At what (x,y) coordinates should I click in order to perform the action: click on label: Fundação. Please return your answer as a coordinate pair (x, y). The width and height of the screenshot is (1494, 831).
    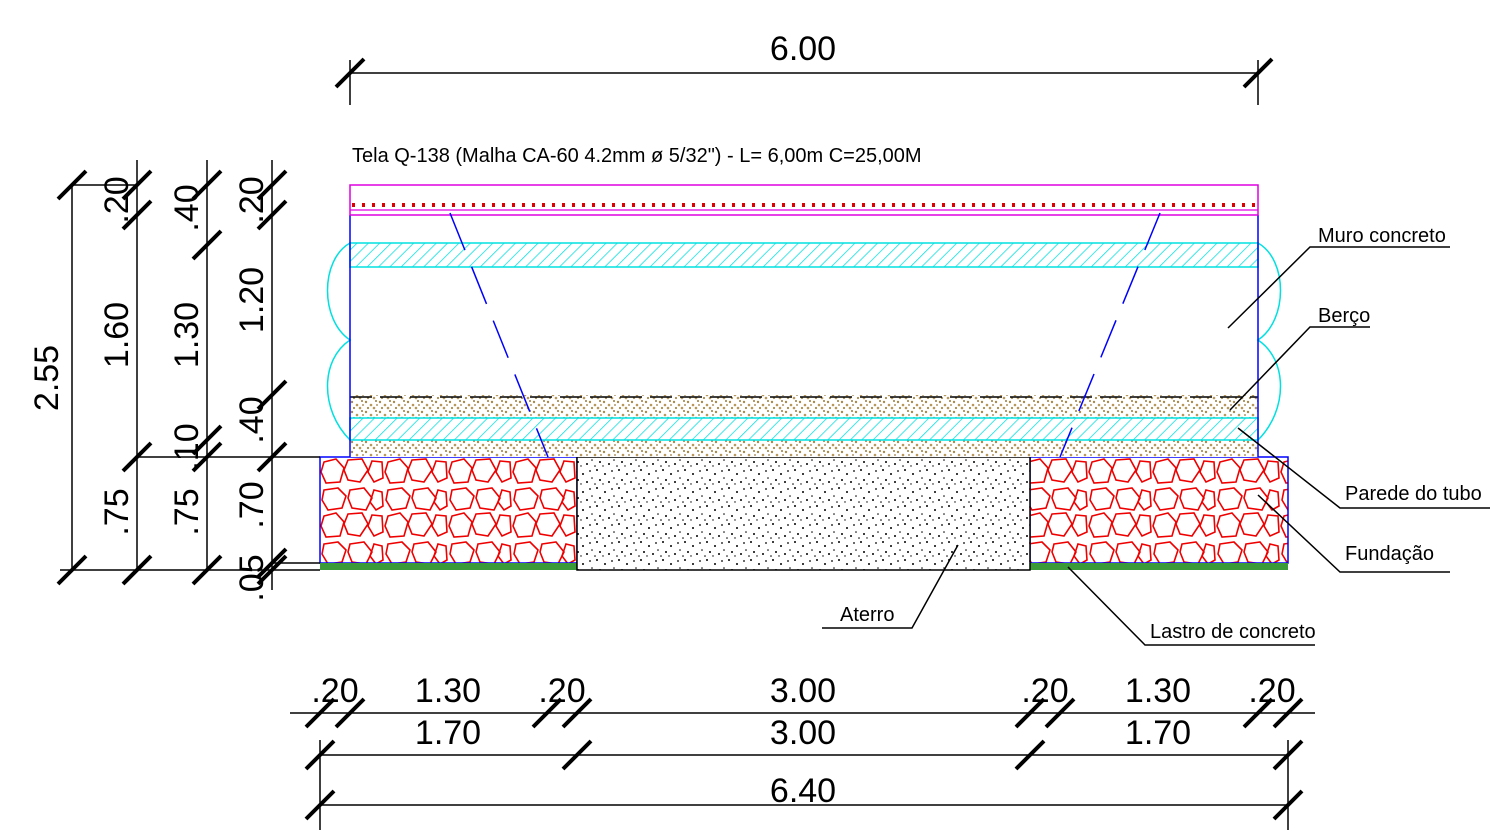
    Looking at the image, I should click on (1389, 554).